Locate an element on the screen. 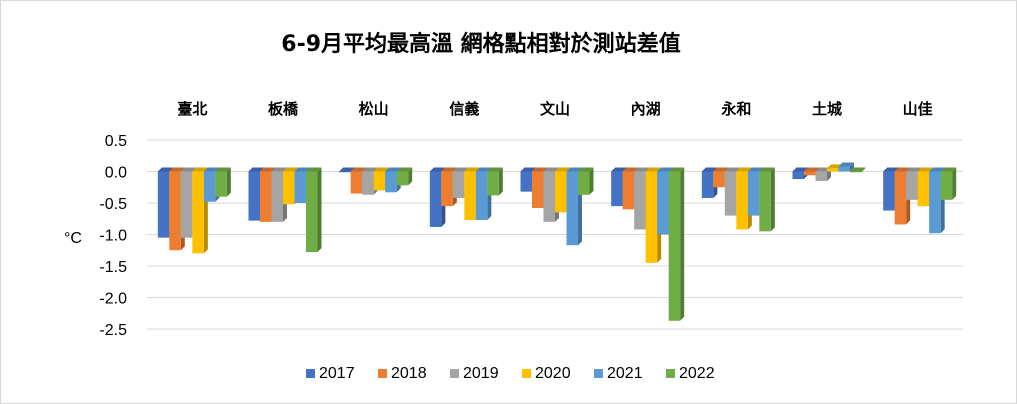  bar-2022-永和 is located at coordinates (767, 199).